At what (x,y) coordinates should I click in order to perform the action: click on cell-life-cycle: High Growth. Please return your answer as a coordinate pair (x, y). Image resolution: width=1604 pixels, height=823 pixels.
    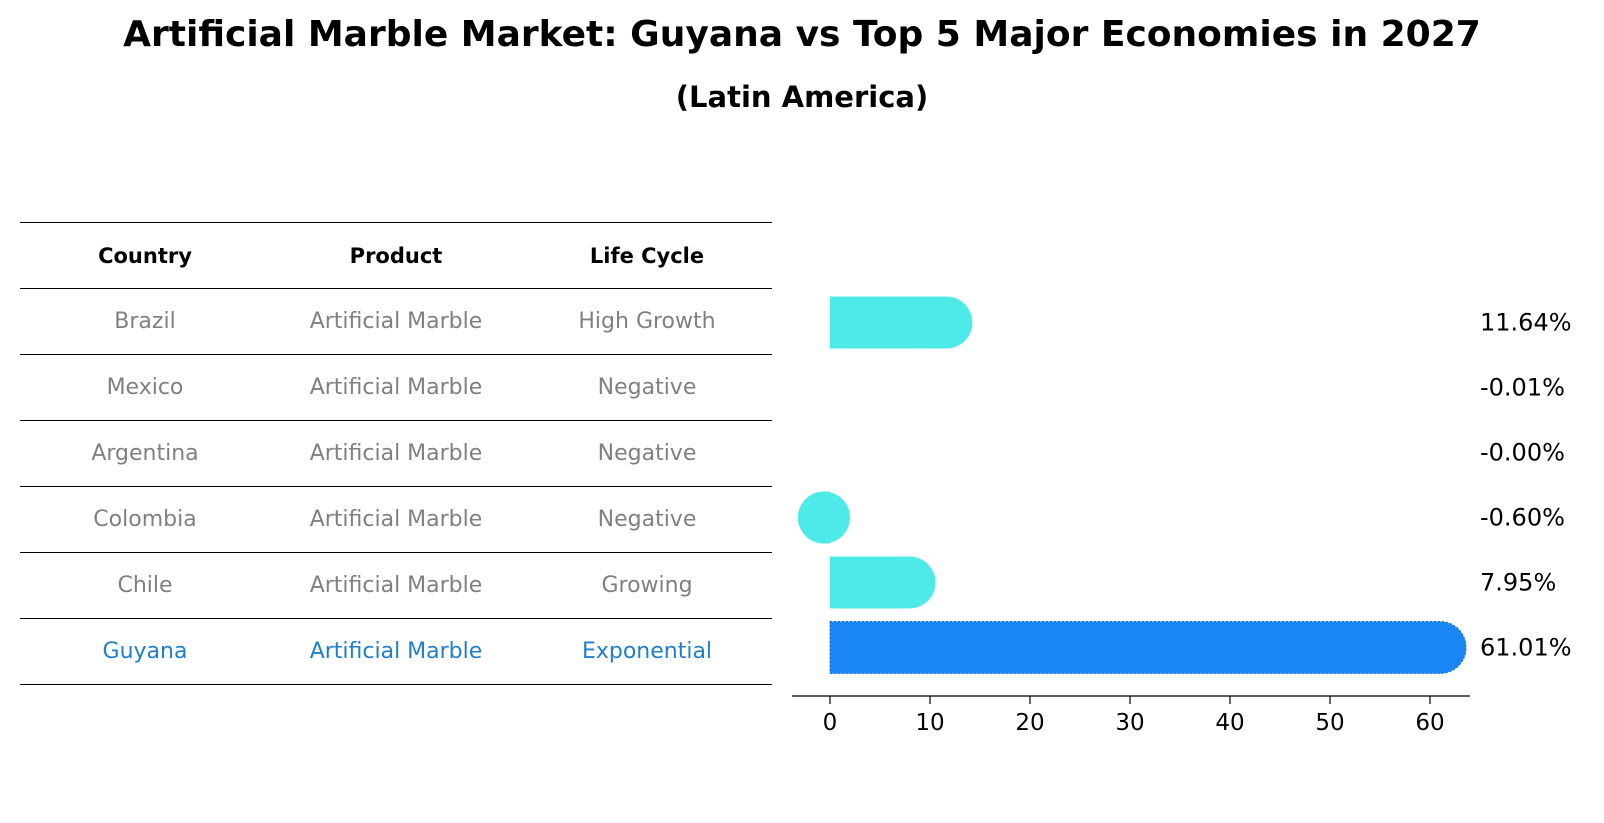
    Looking at the image, I should click on (647, 321).